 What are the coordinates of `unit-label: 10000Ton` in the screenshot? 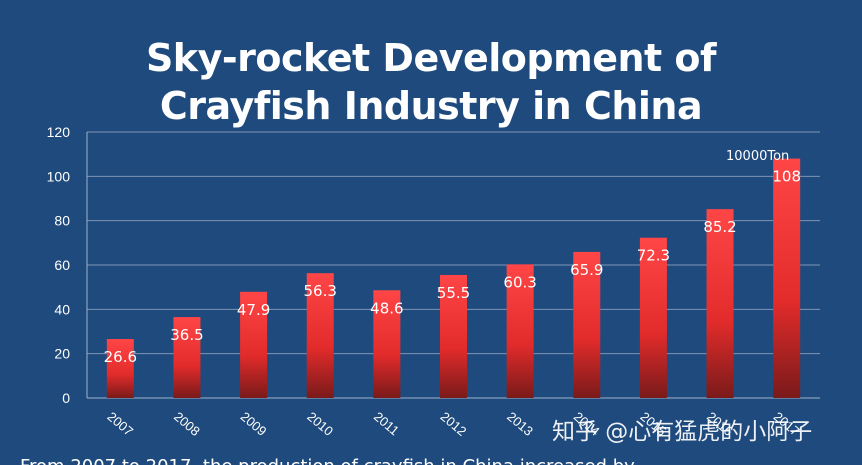 It's located at (757, 156).